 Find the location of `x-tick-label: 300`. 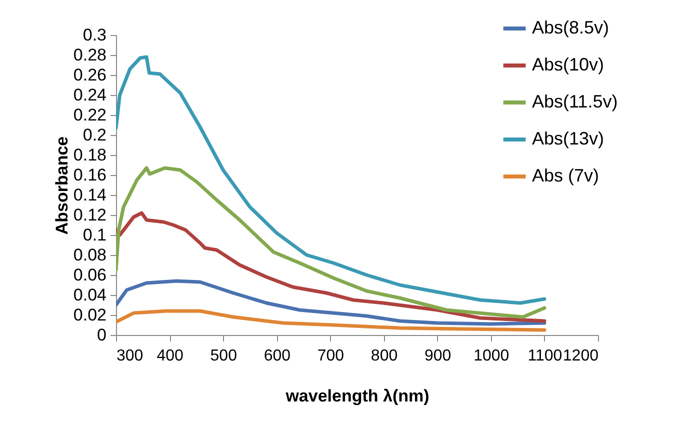

x-tick-label: 300 is located at coordinates (130, 356).